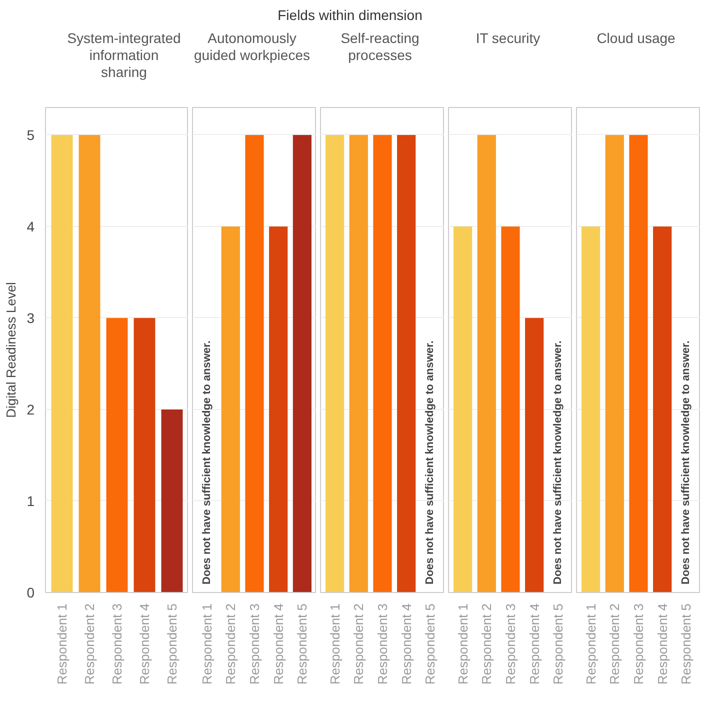 This screenshot has width=701, height=709. Describe the element at coordinates (636, 38) in the screenshot. I see `chart-title: Cloud usage` at that location.